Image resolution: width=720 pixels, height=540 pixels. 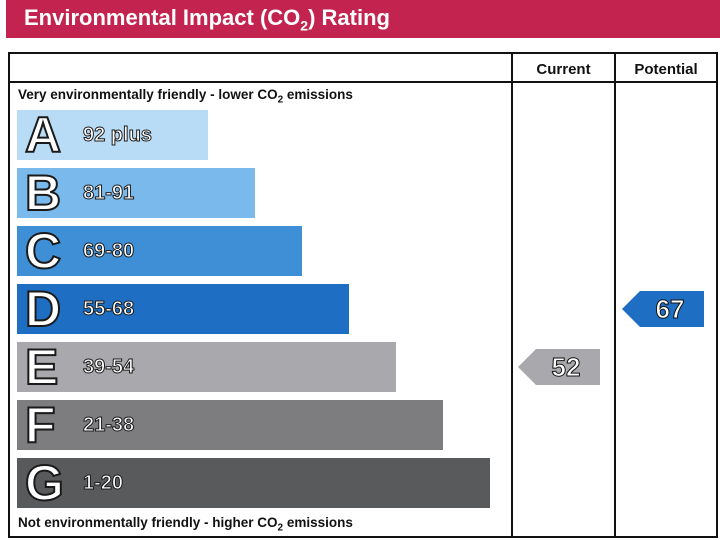 I want to click on potential-marker-arrow, so click(x=663, y=309).